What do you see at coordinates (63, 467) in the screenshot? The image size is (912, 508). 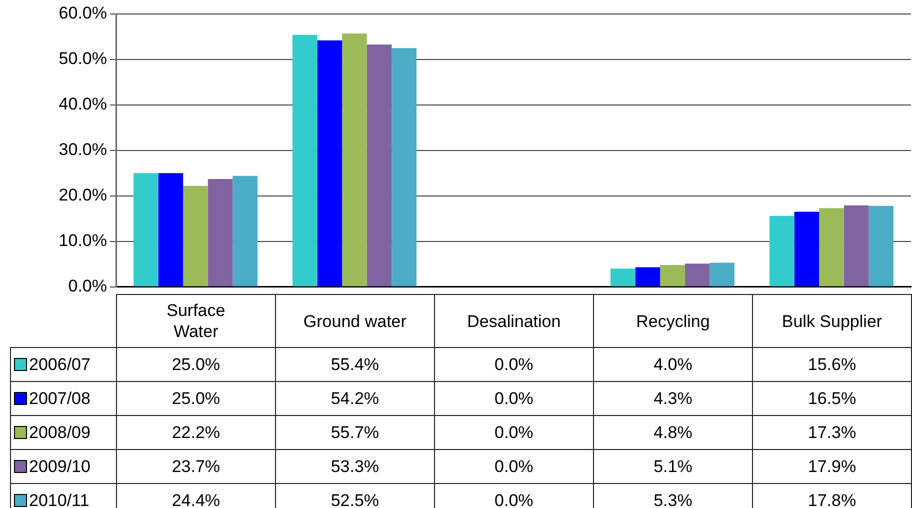 I see `legend-label: 2009/10` at bounding box center [63, 467].